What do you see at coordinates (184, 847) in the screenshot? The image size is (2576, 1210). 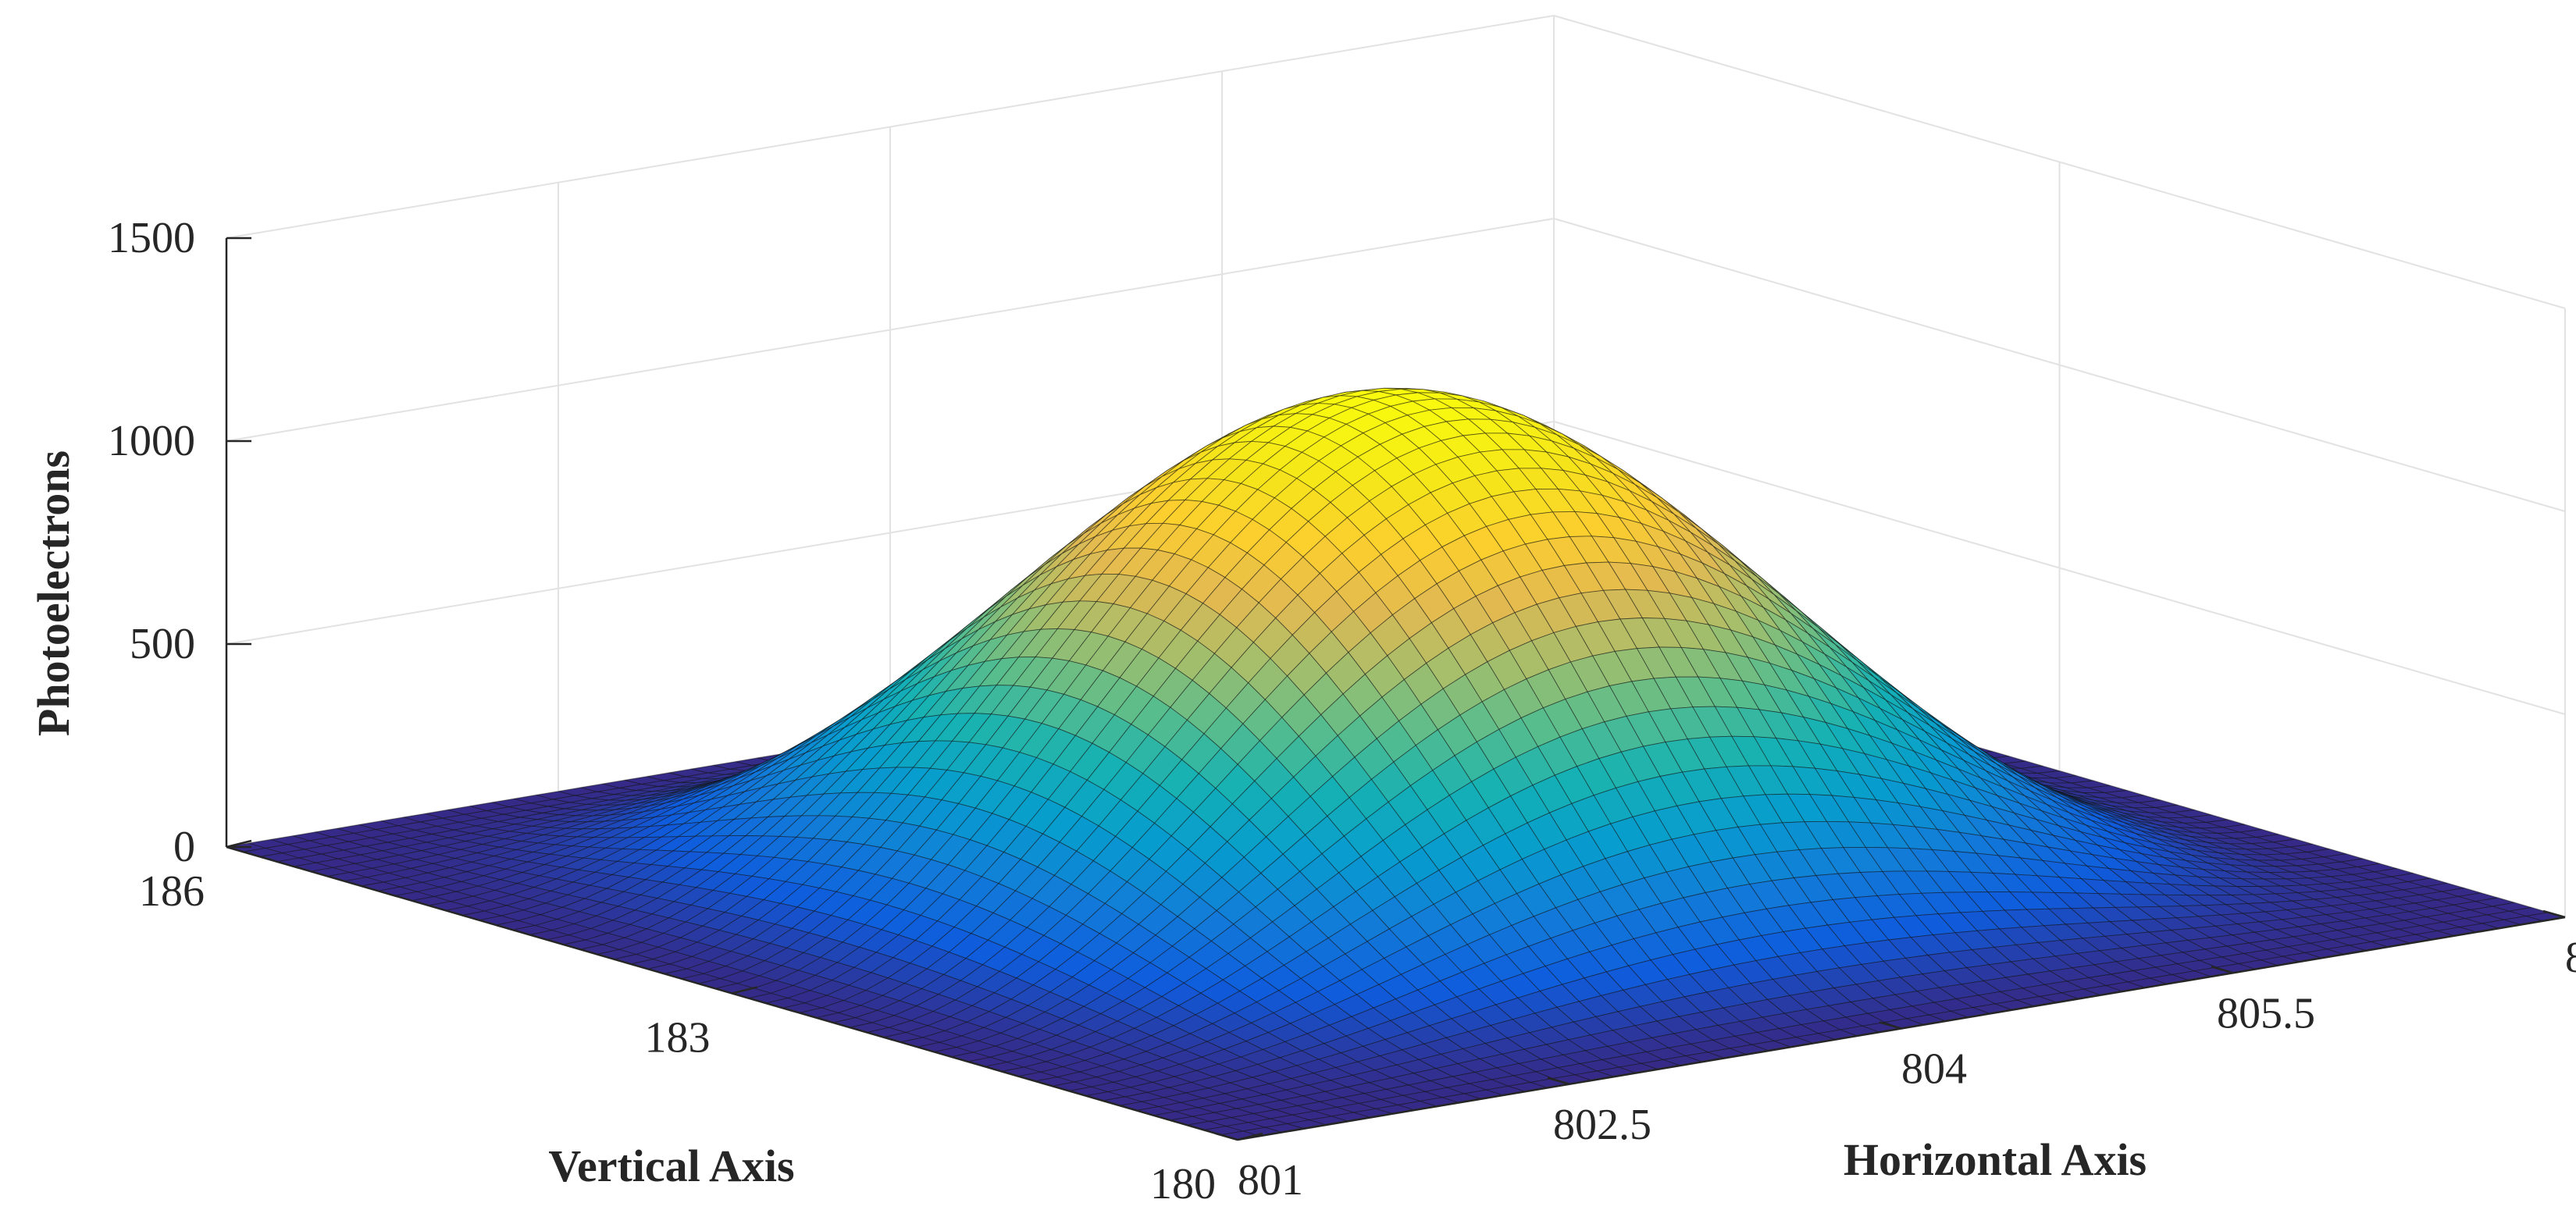 I see `z-tick-label: 0` at bounding box center [184, 847].